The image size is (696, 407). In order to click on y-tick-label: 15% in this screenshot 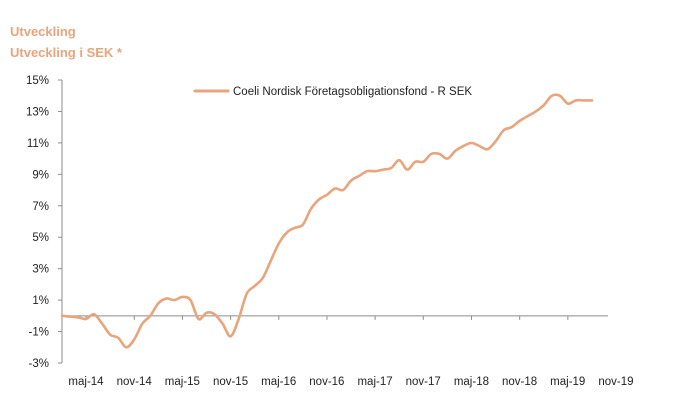, I will do `click(37, 81)`.